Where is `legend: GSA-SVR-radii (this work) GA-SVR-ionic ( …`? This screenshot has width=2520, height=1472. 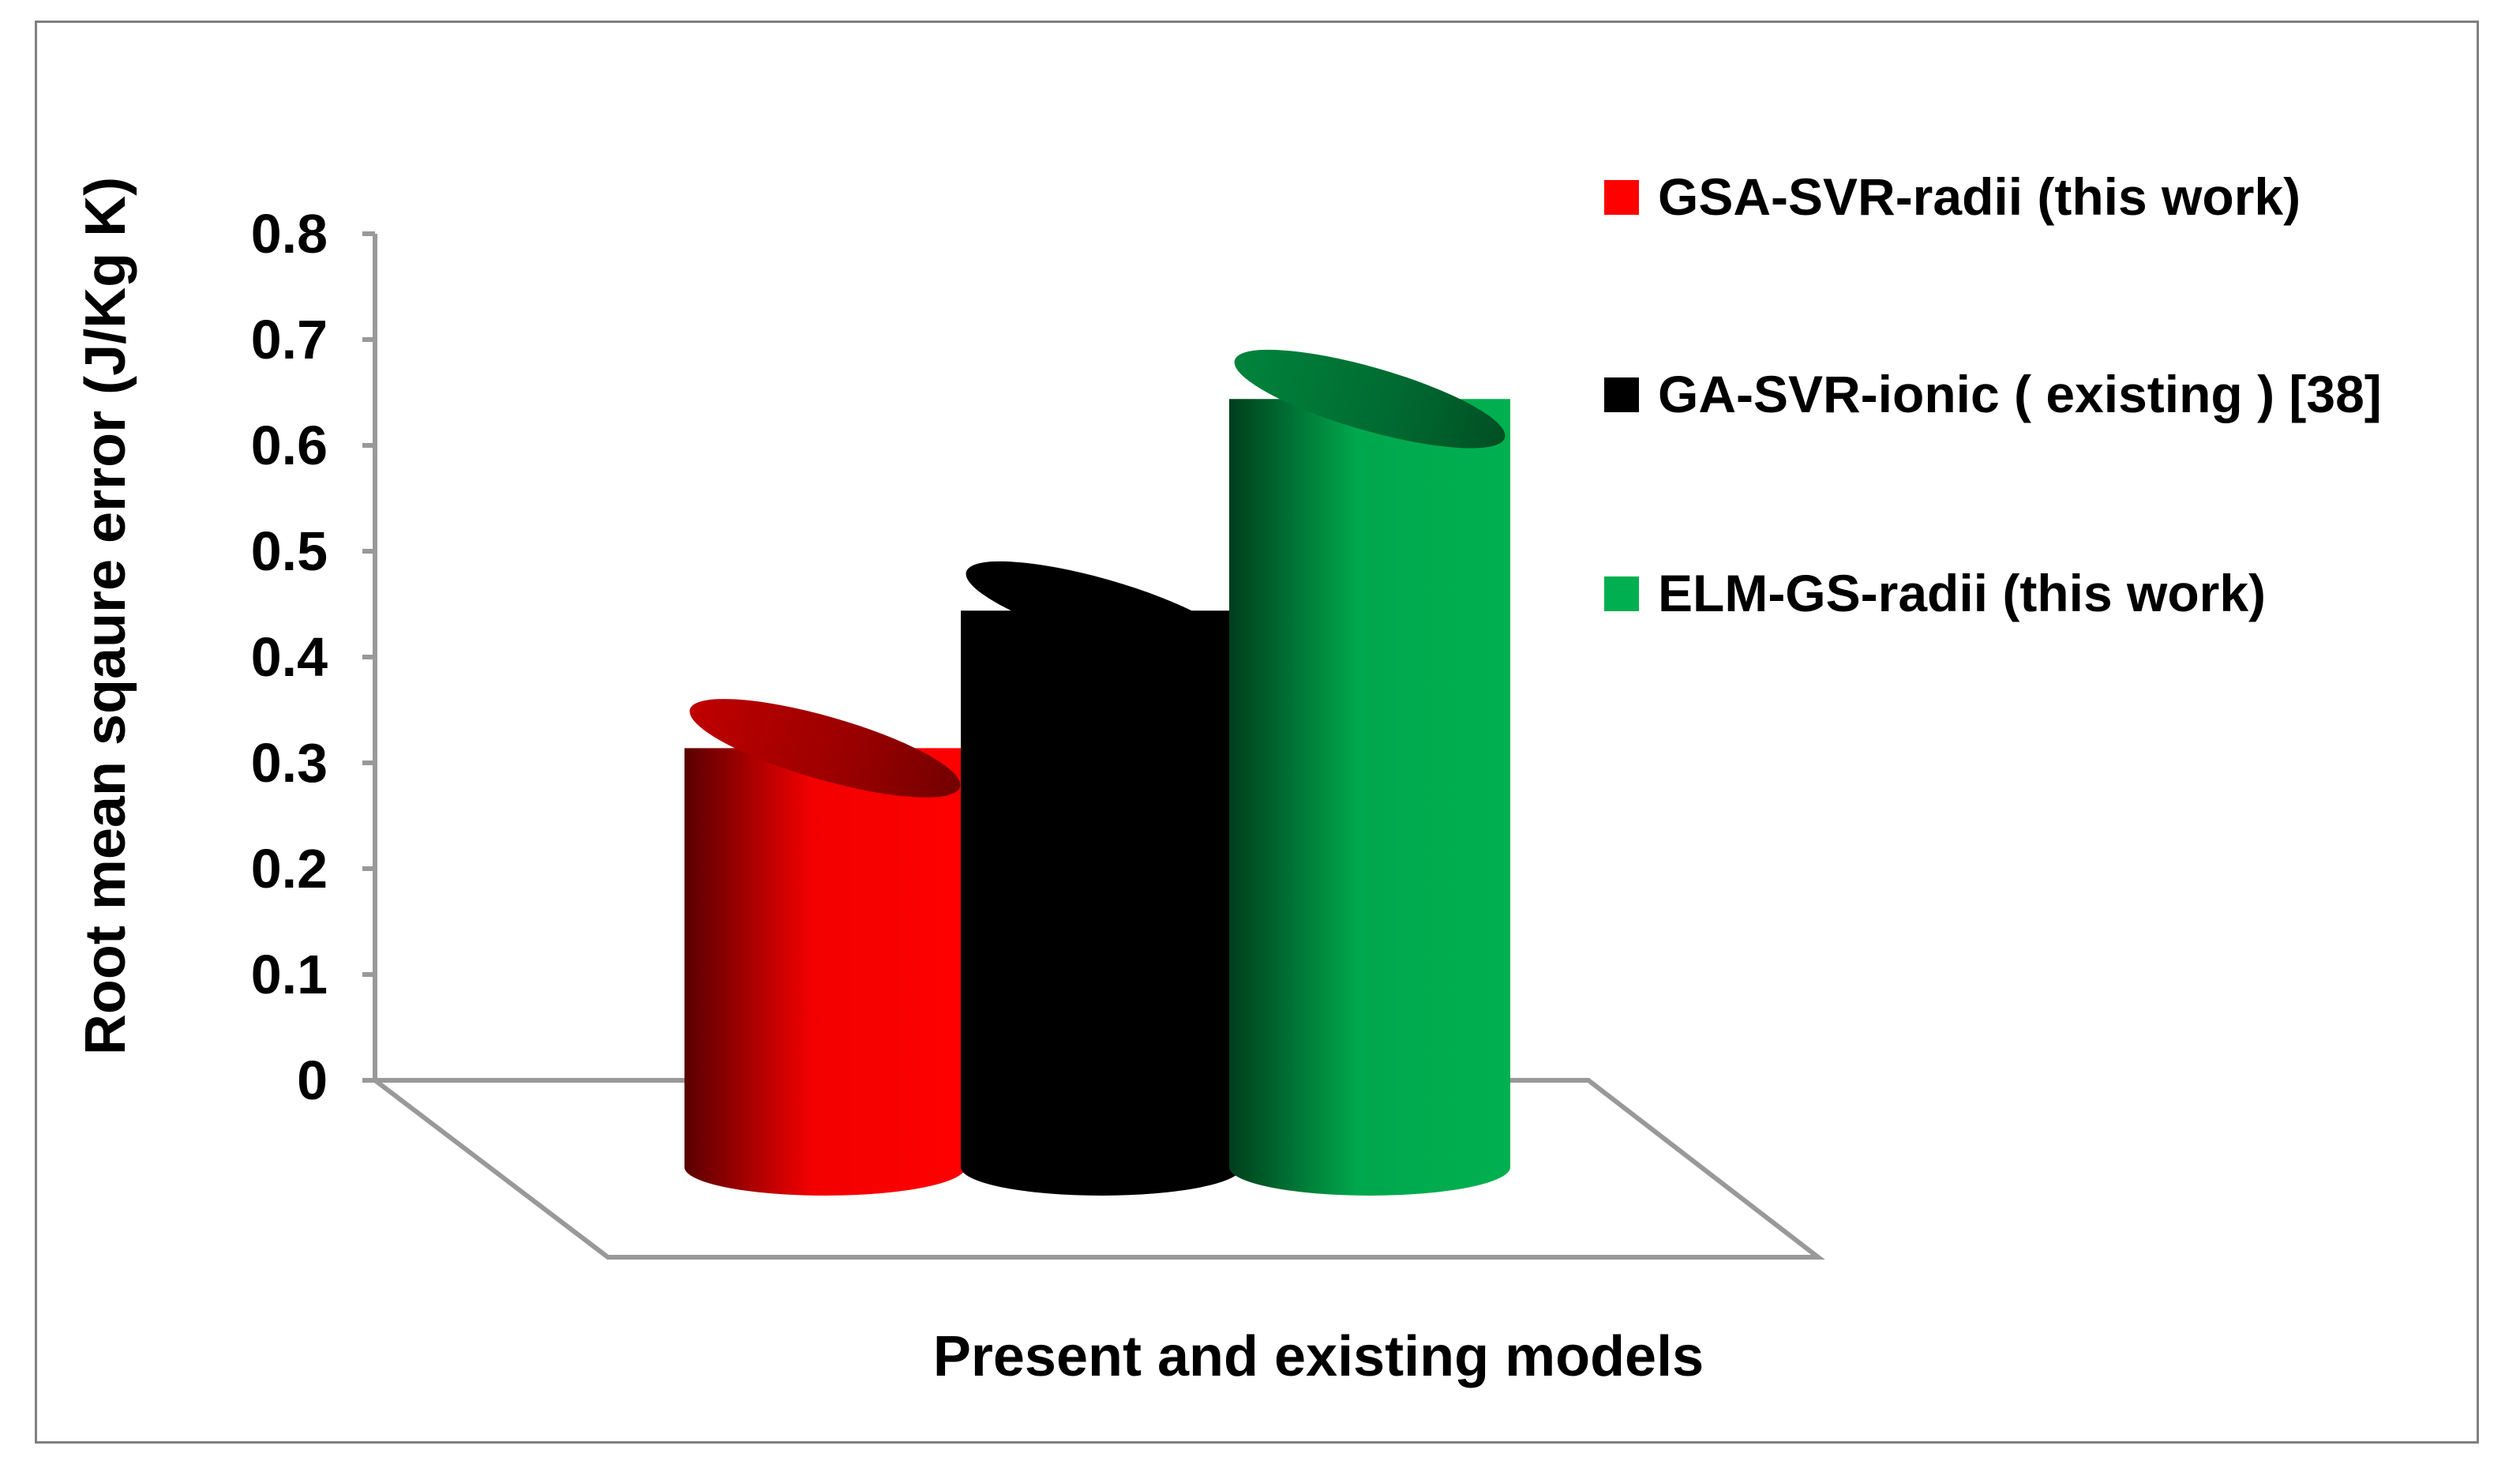
legend: GSA-SVR-radii (this work) GA-SVR-ionic ( … is located at coordinates (1993, 394).